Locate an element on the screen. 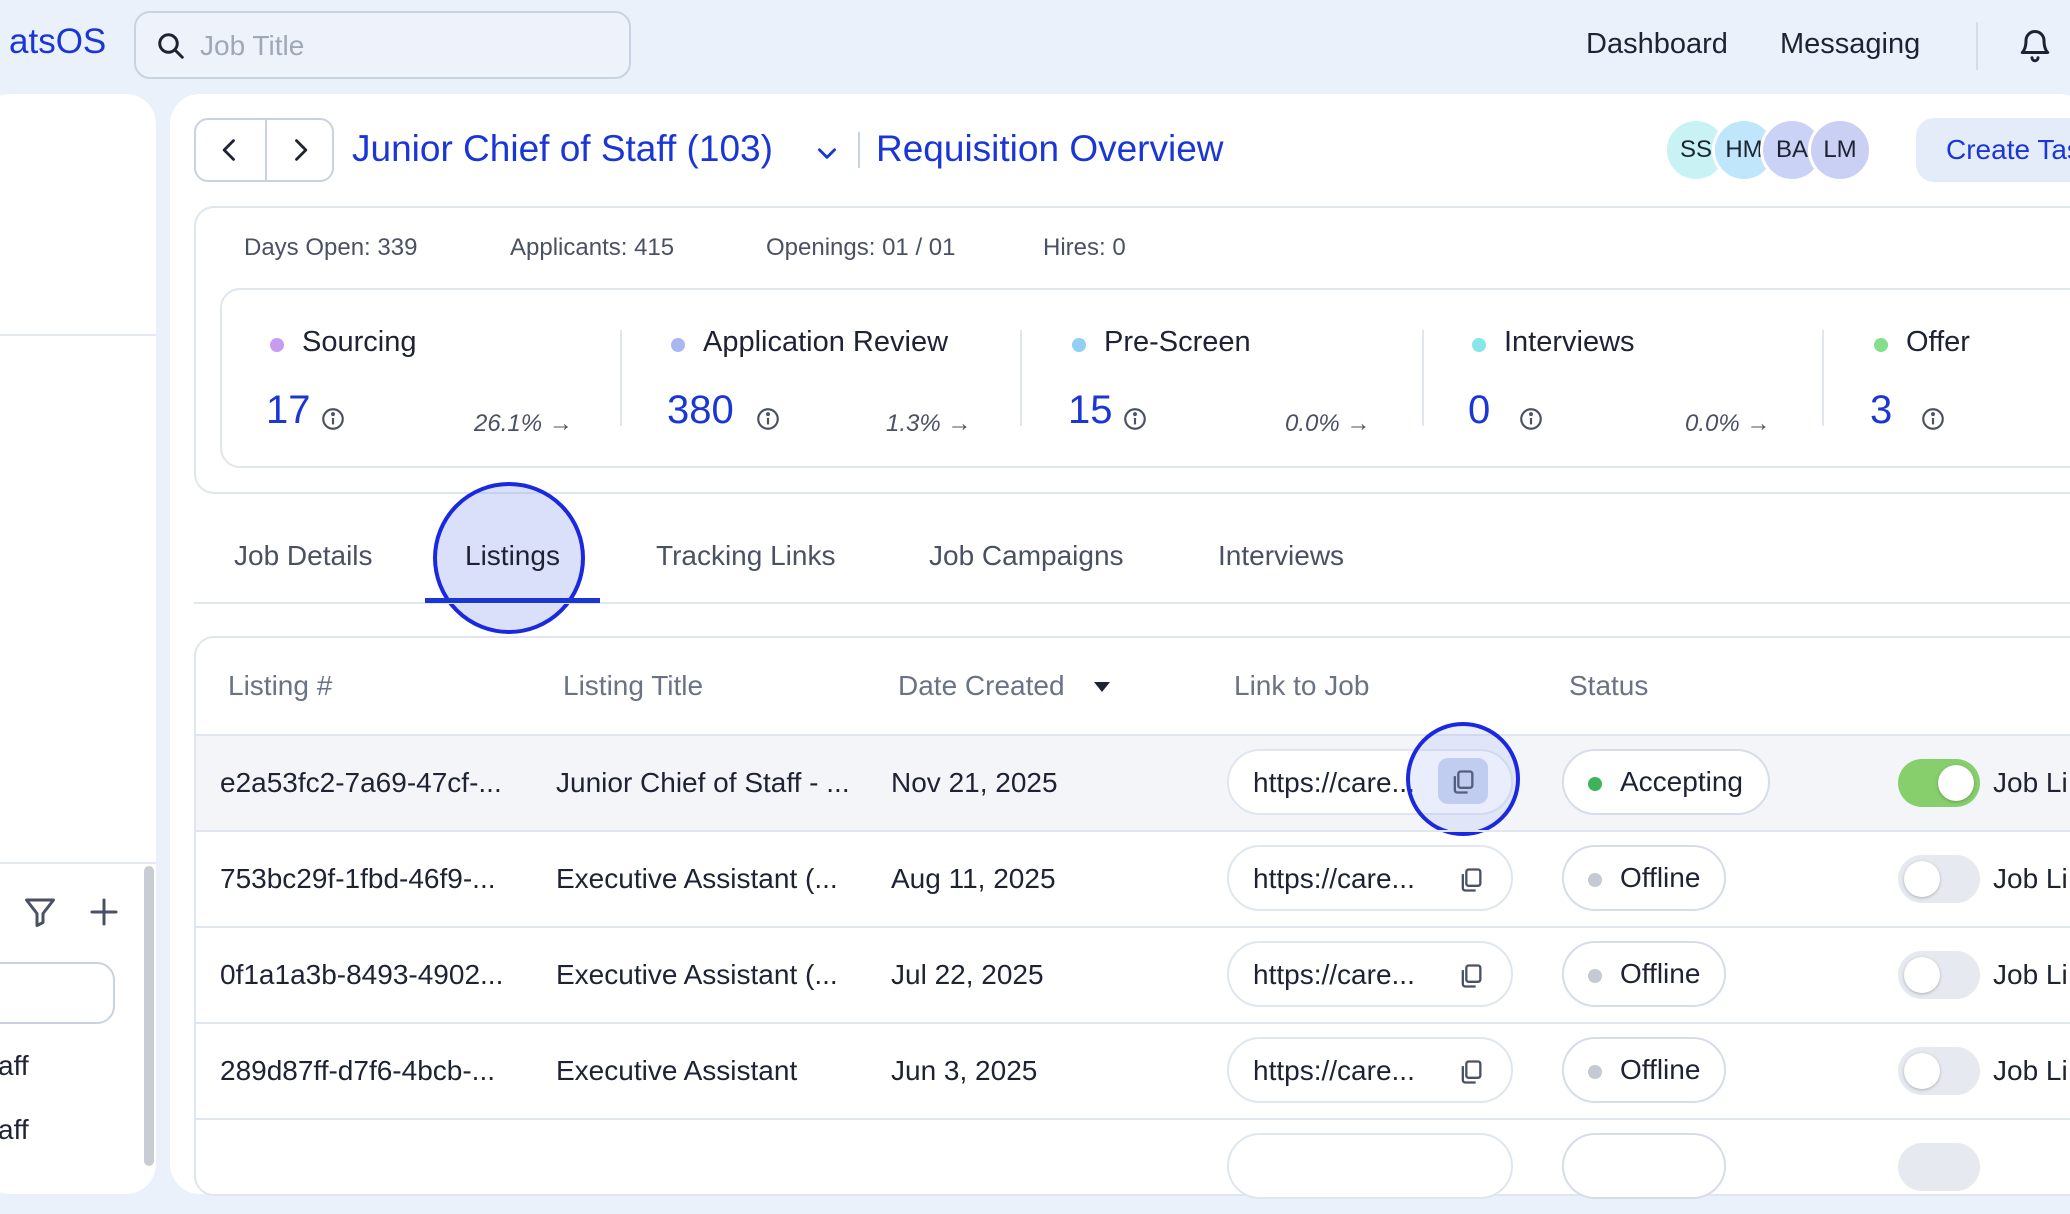 This screenshot has width=2070, height=1214. page-title: Requisition Overview is located at coordinates (1050, 148).